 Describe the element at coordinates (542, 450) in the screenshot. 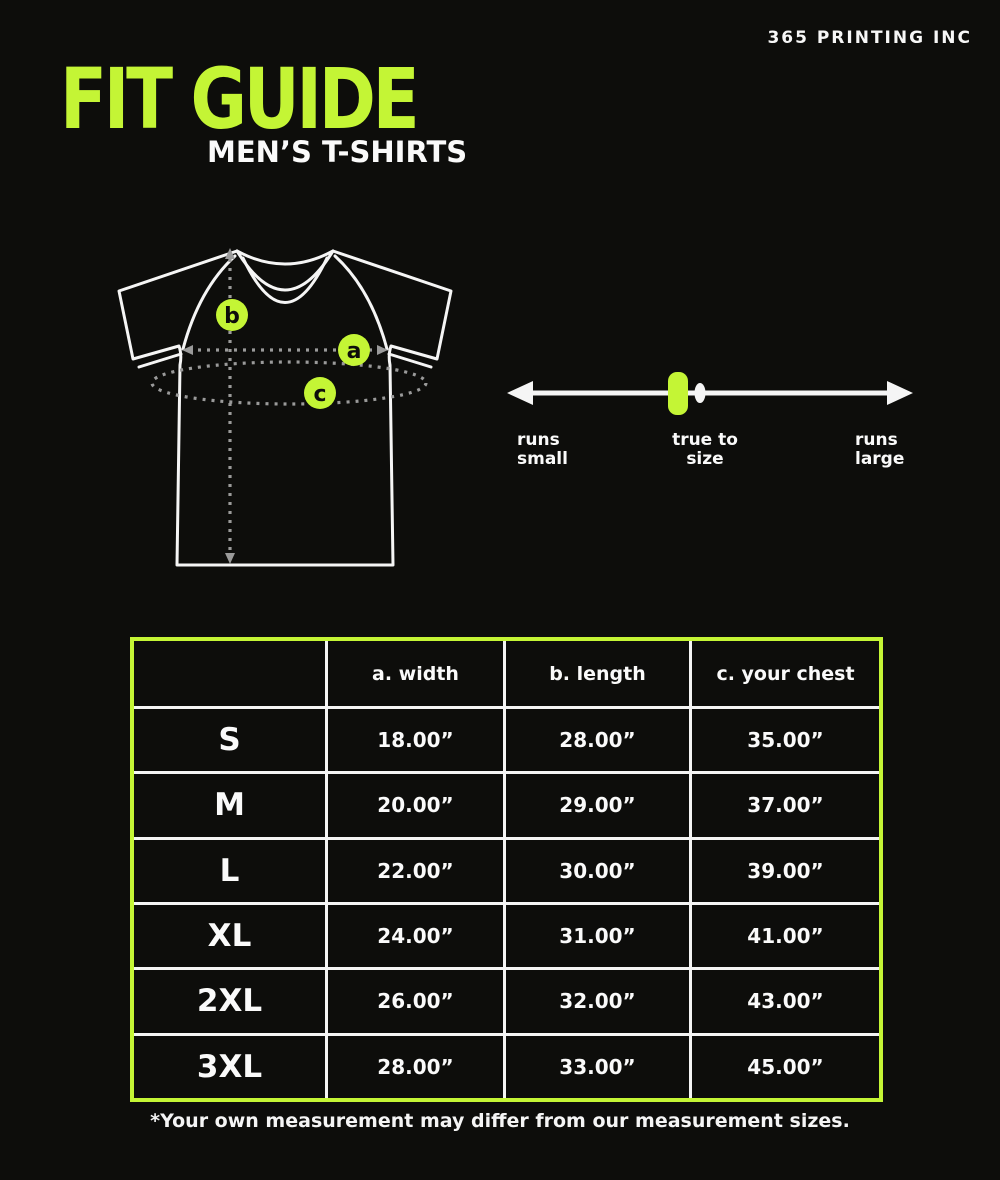

I see `scale-label-runs-small: runs small` at that location.